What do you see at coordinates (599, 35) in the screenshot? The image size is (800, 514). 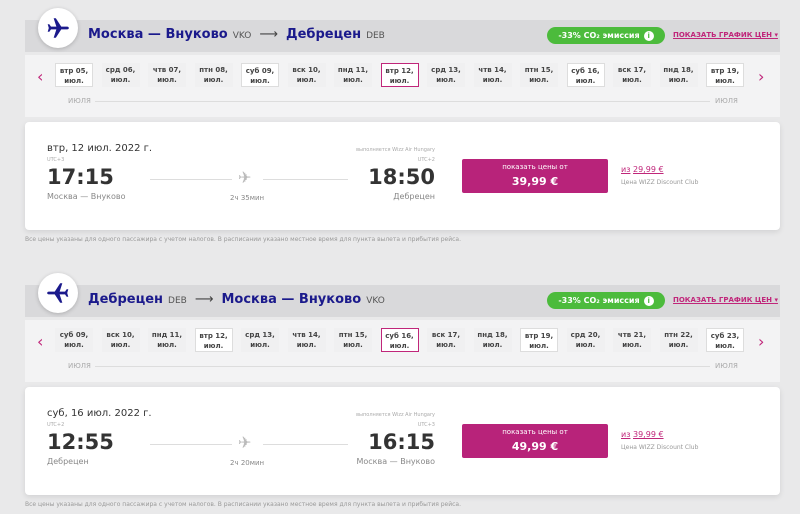 I see `co2-label: -33% CO₂ эмиссия` at bounding box center [599, 35].